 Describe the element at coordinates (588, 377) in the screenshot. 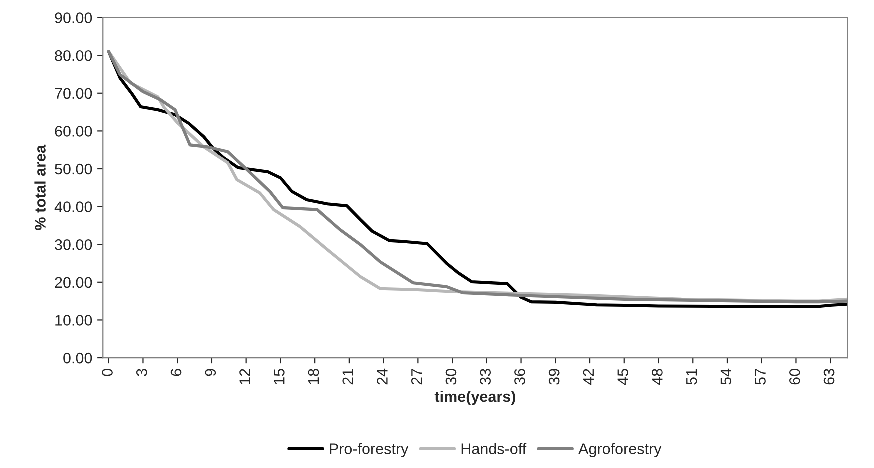

I see `x-tick-label: 42` at that location.